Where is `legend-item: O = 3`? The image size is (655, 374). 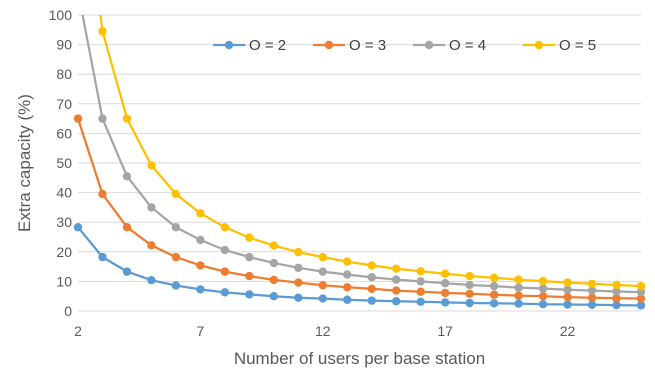 legend-item: O = 3 is located at coordinates (349, 45).